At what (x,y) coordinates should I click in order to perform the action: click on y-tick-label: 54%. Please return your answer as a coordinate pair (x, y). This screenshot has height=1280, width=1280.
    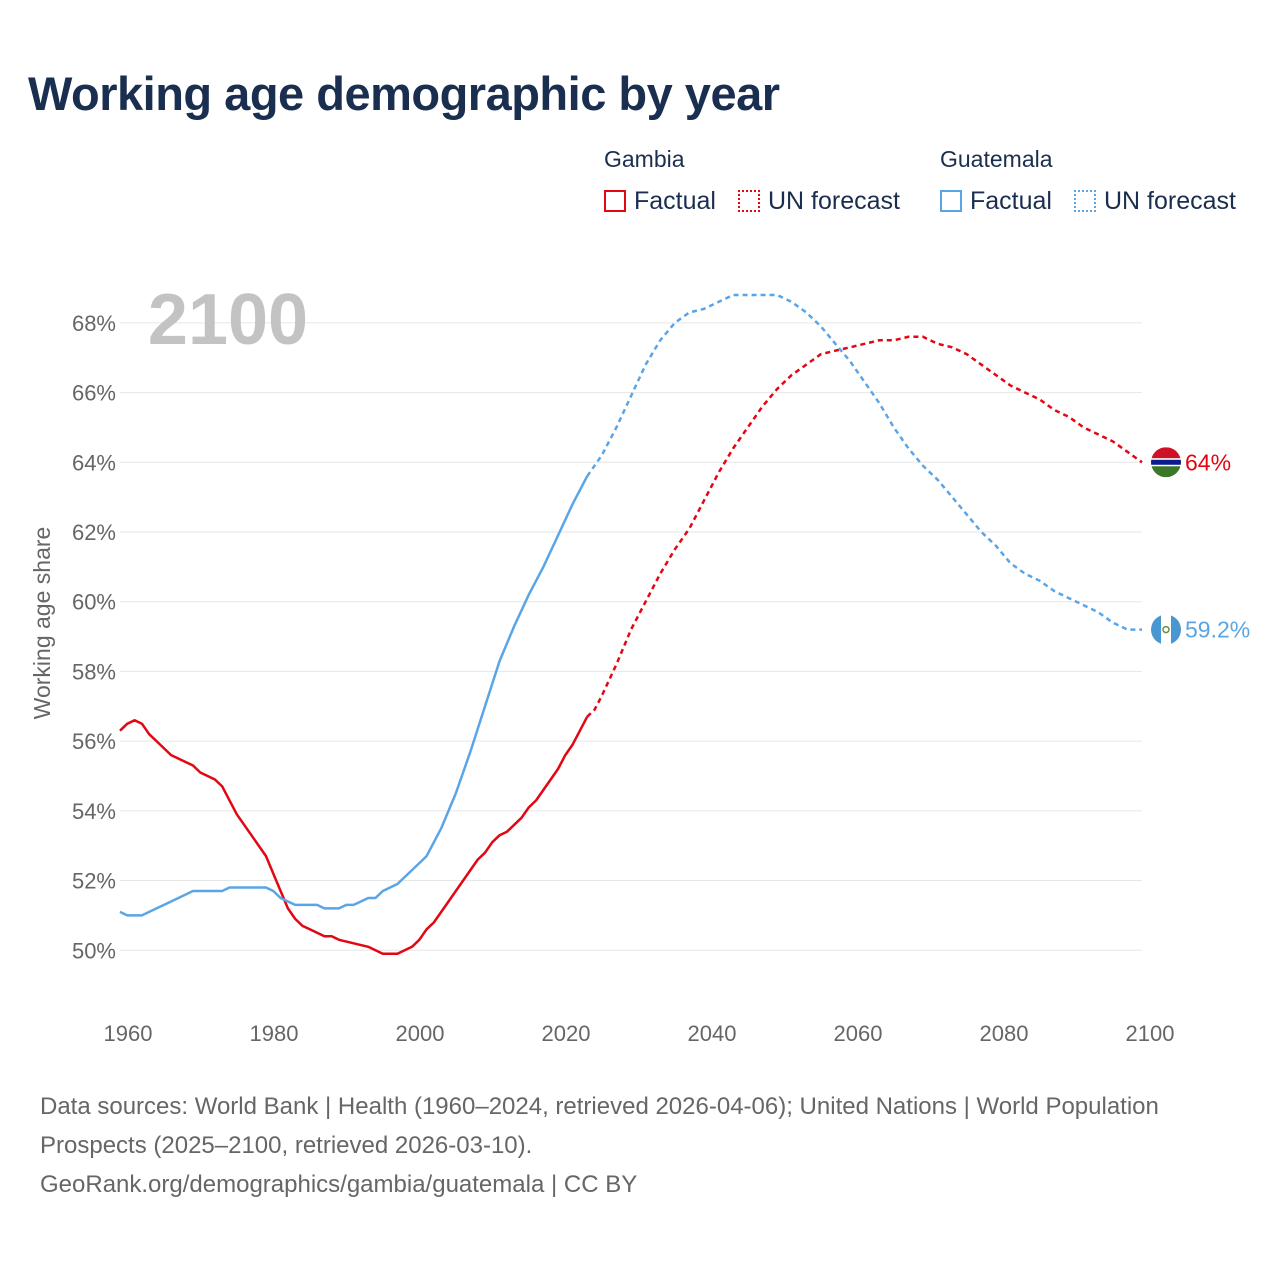
    Looking at the image, I should click on (94, 811).